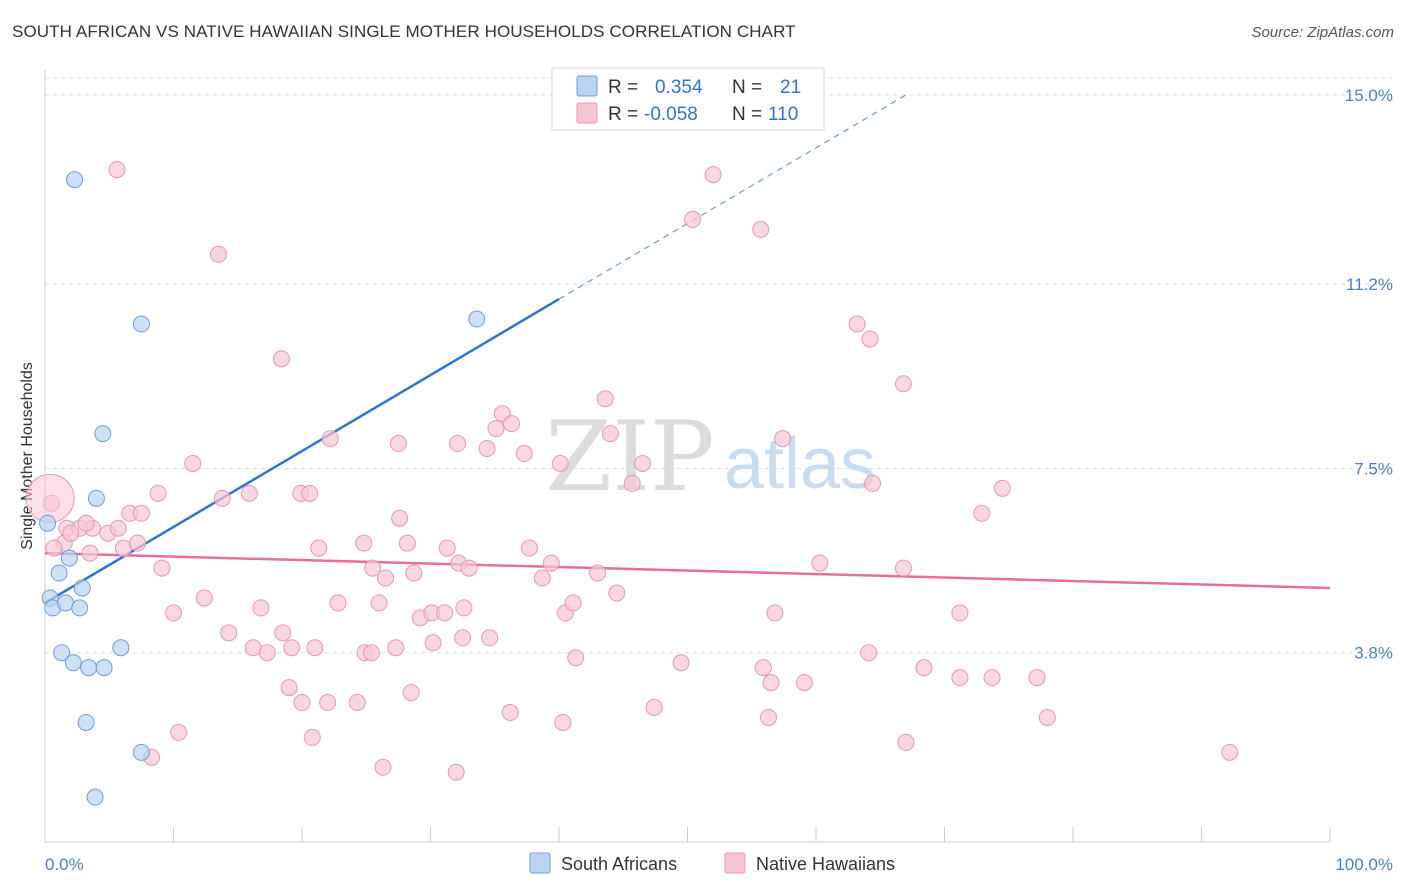  What do you see at coordinates (671, 114) in the screenshot?
I see `legend-r-value: -0.058` at bounding box center [671, 114].